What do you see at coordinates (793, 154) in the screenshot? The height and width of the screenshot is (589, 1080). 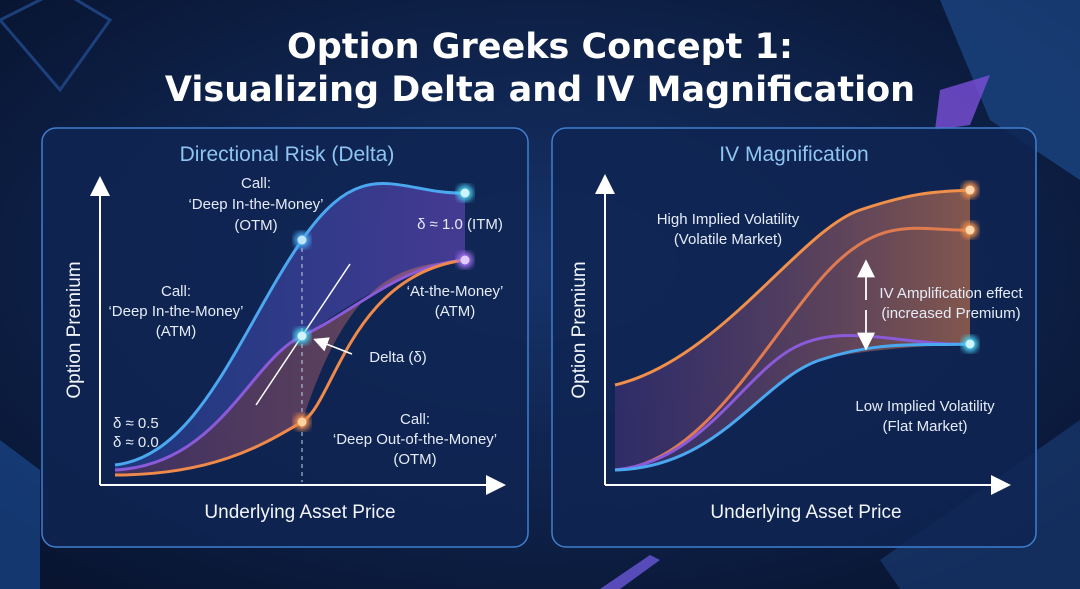 I see `panel-title: IV Magnification` at bounding box center [793, 154].